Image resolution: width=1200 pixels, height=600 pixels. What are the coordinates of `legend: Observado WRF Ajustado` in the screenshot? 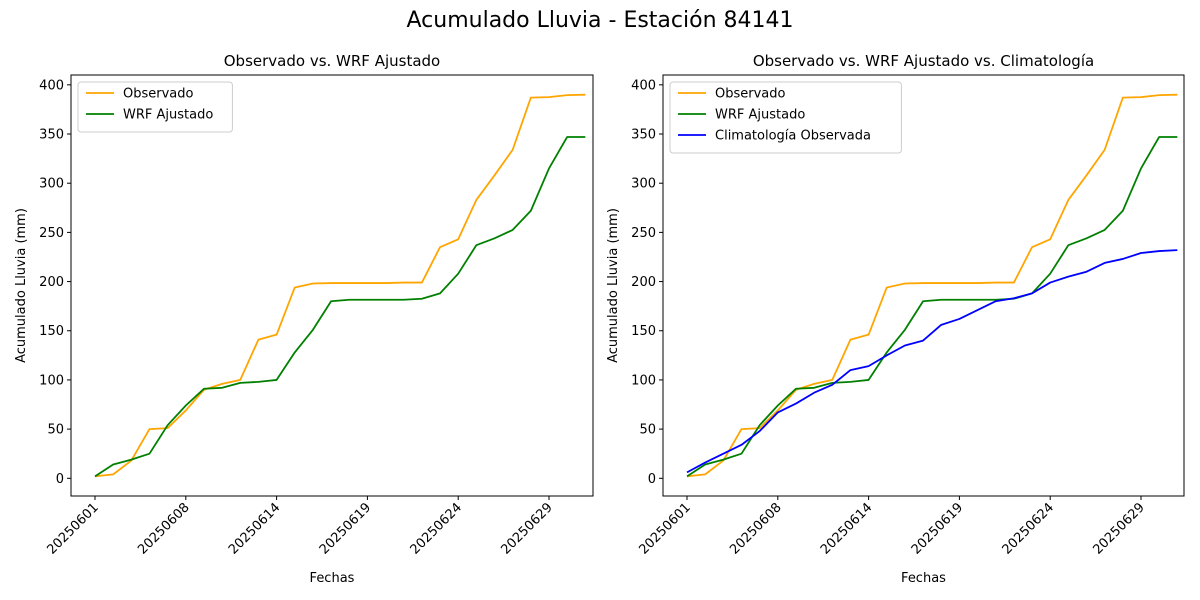 It's located at (155, 107).